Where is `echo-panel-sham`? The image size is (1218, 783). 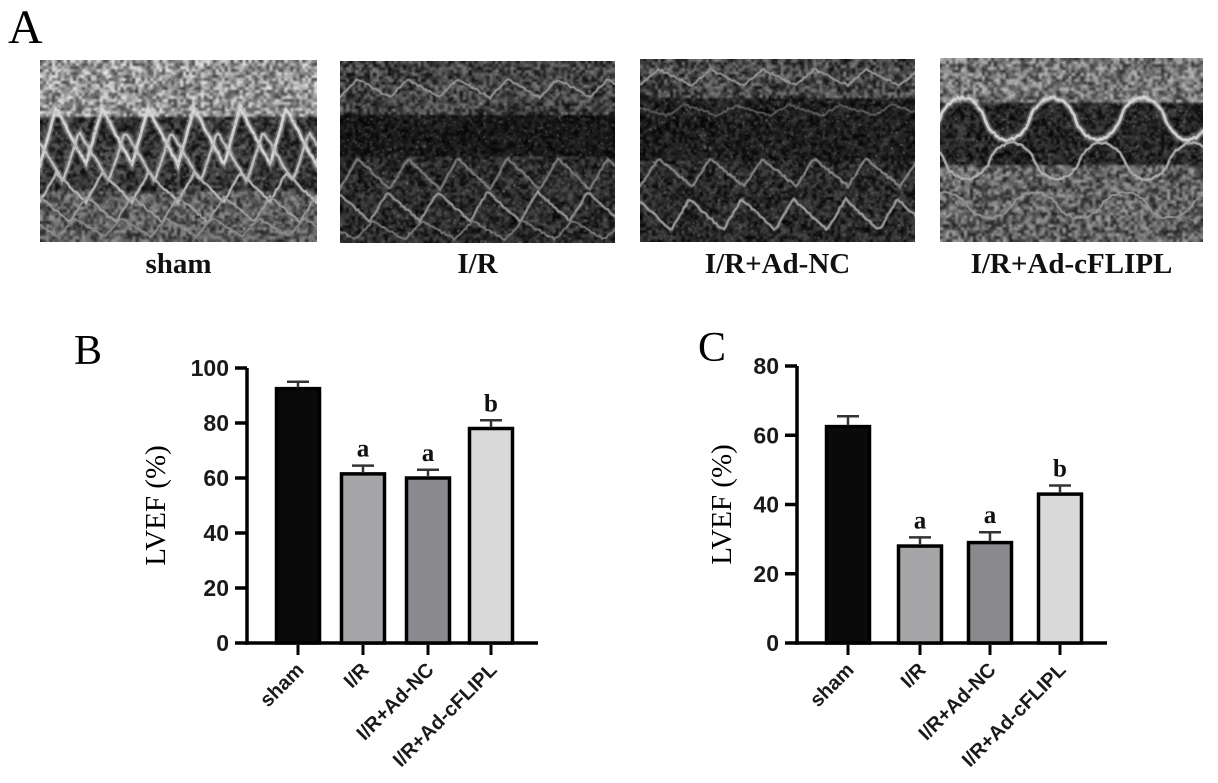 echo-panel-sham is located at coordinates (178, 151).